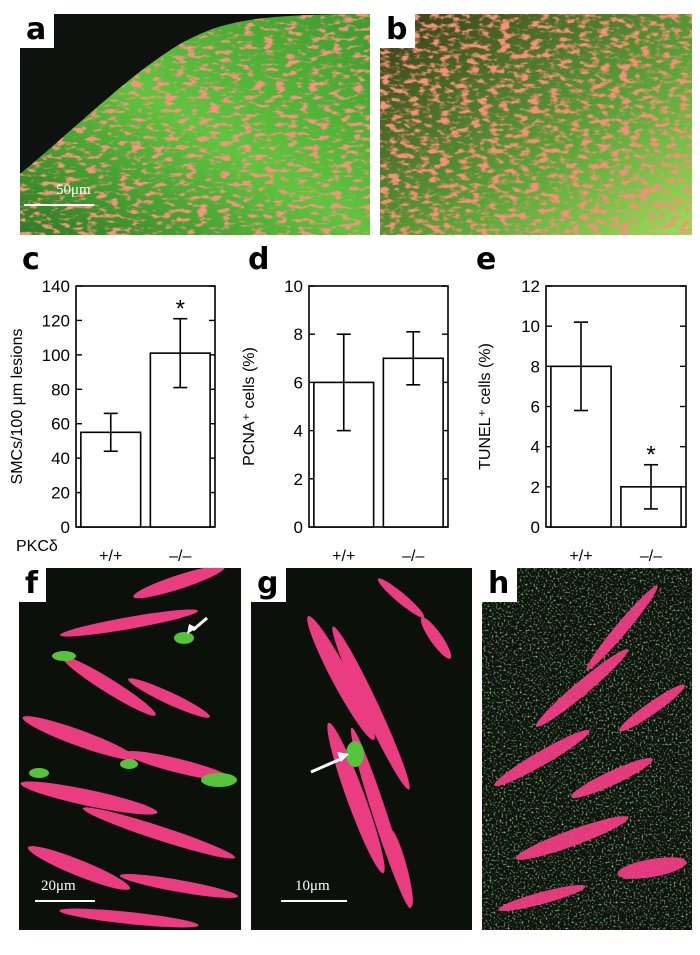  I want to click on y-axis-label: TUNEL⁺ cells (%), so click(485, 406).